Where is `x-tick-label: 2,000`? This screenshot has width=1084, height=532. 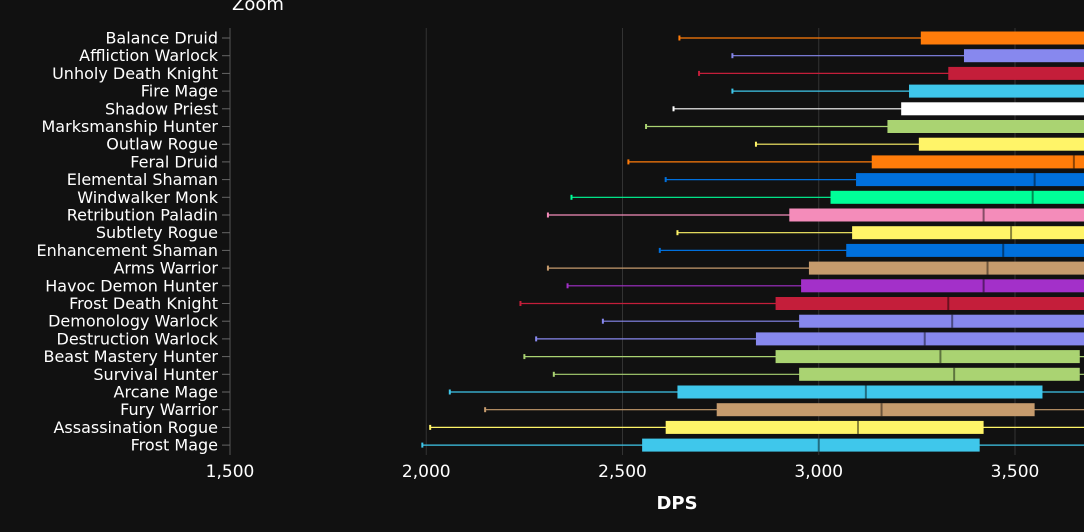
x-tick-label: 2,000 is located at coordinates (426, 472).